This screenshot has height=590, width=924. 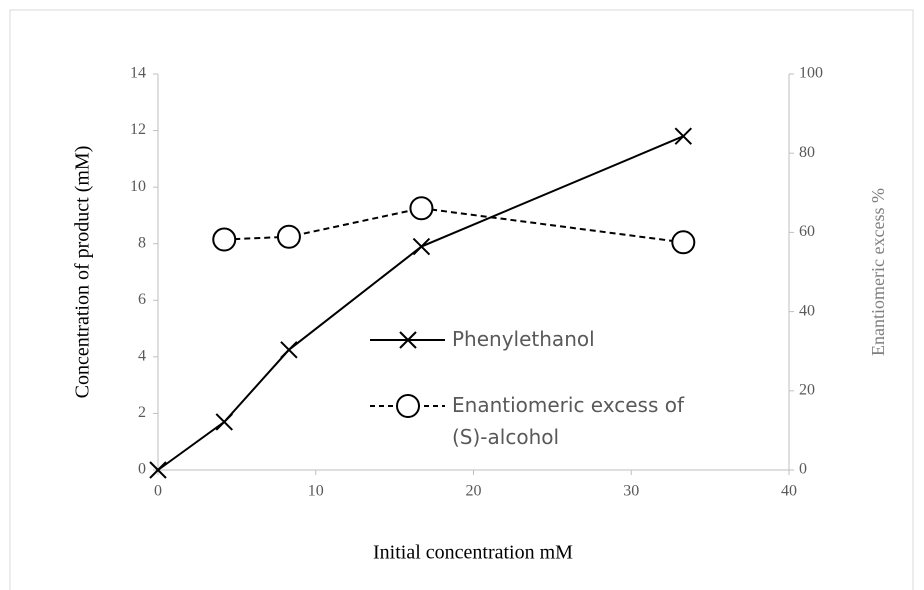 What do you see at coordinates (807, 152) in the screenshot?
I see `y2-tick-label: 80` at bounding box center [807, 152].